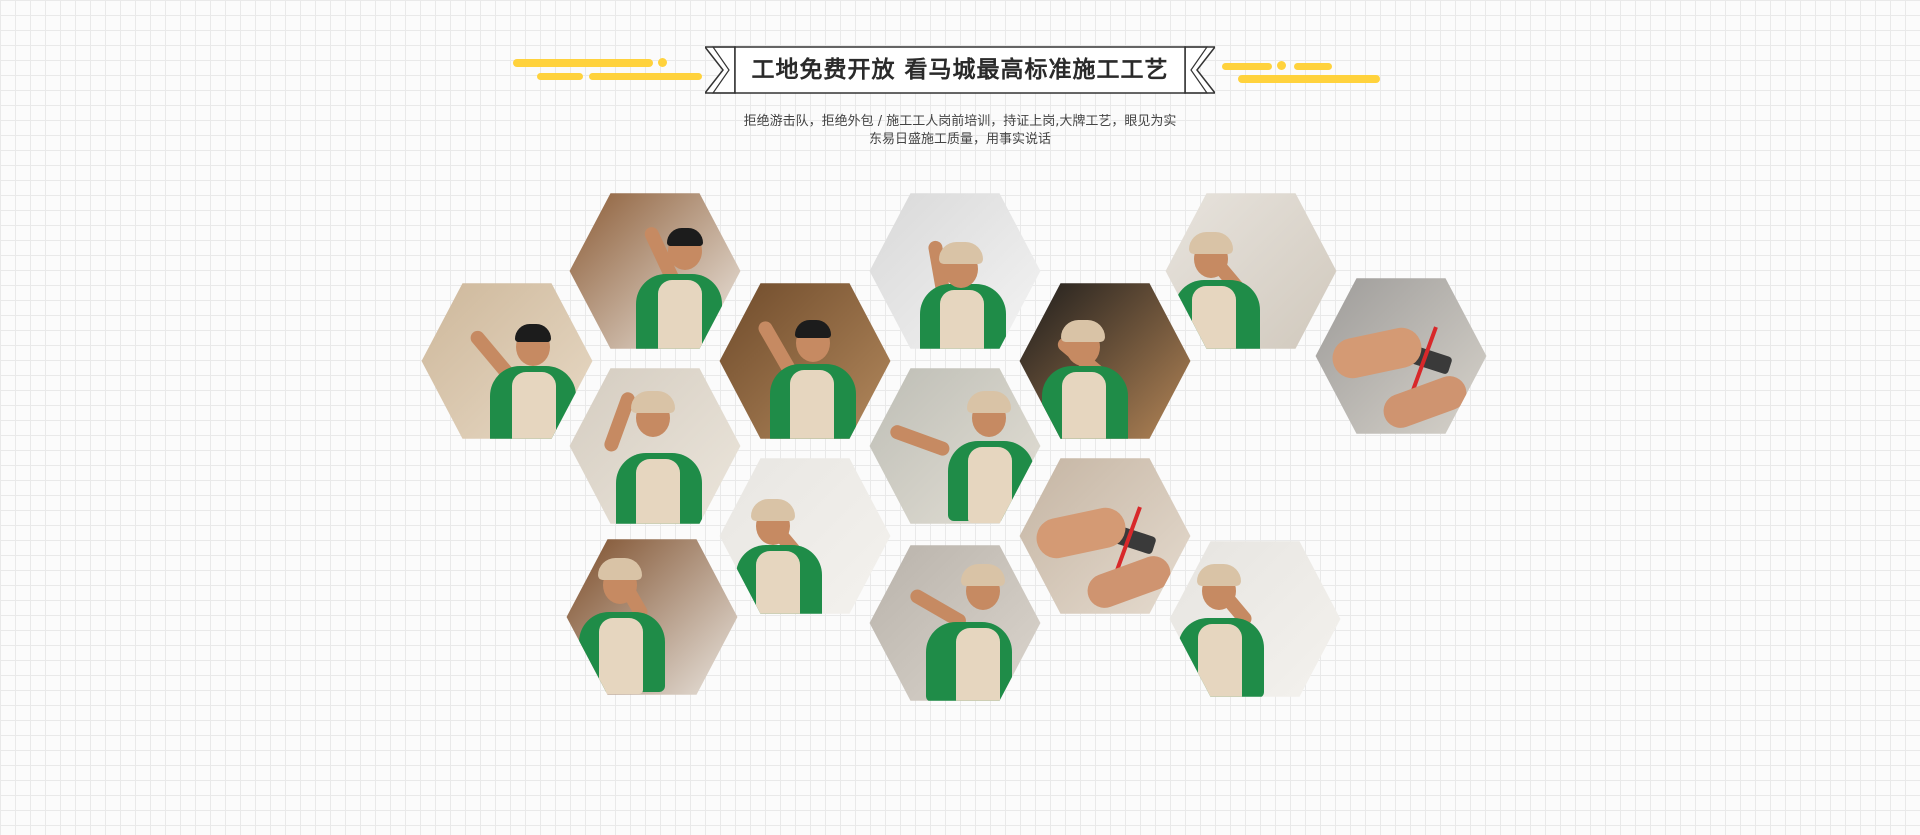  What do you see at coordinates (1251, 271) in the screenshot?
I see `gallery-hex-worker-ceiling-wiring` at bounding box center [1251, 271].